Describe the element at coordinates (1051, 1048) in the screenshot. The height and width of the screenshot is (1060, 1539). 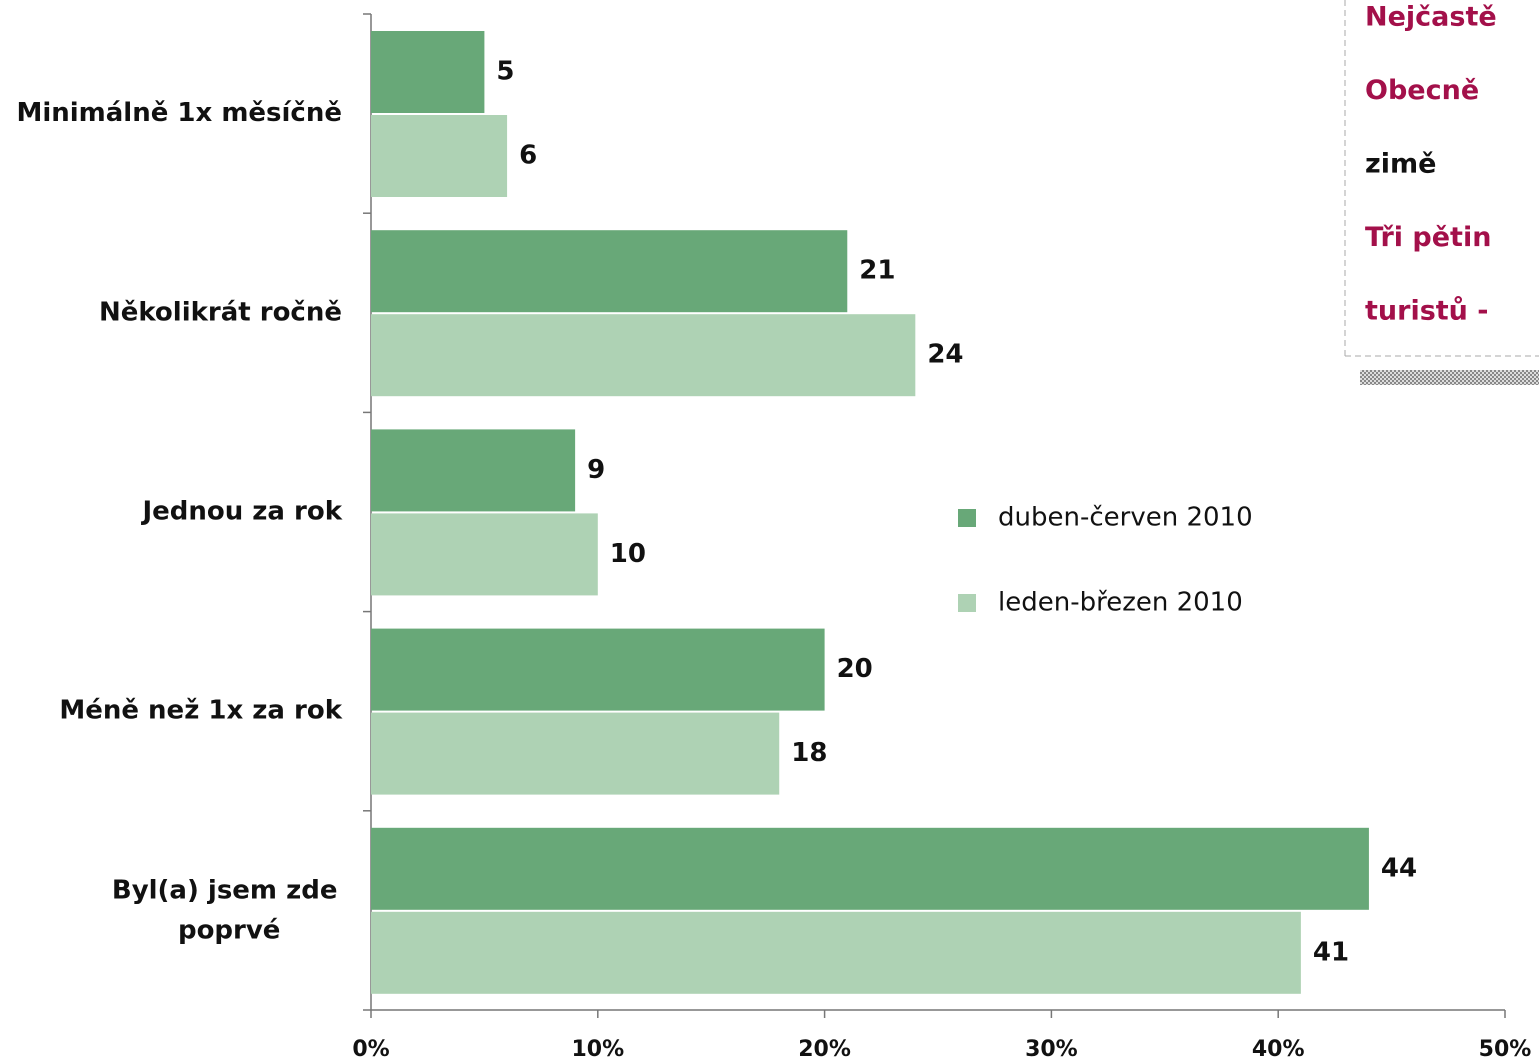
I see `x-tick-label: 30%` at that location.